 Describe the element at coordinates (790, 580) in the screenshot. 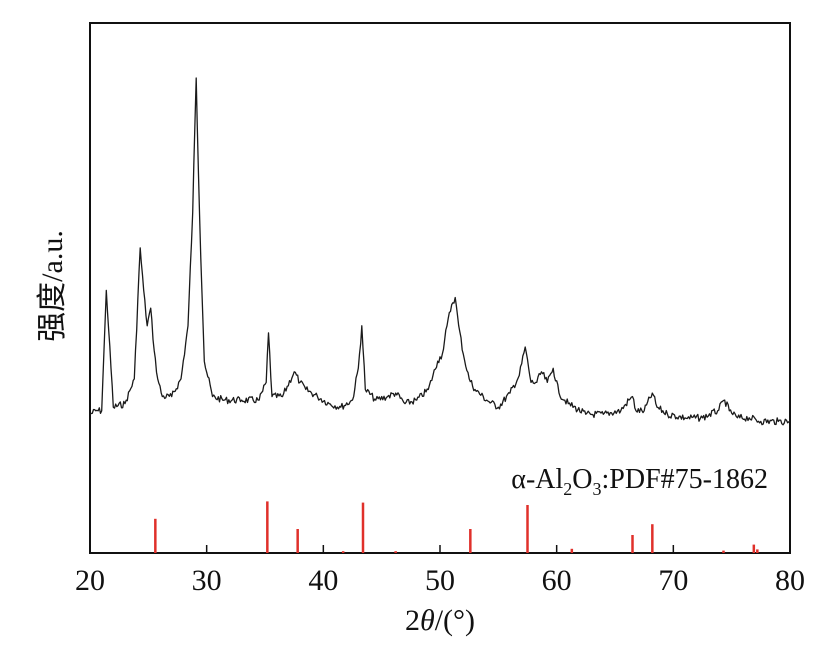

I see `x-tick-label: 80` at that location.